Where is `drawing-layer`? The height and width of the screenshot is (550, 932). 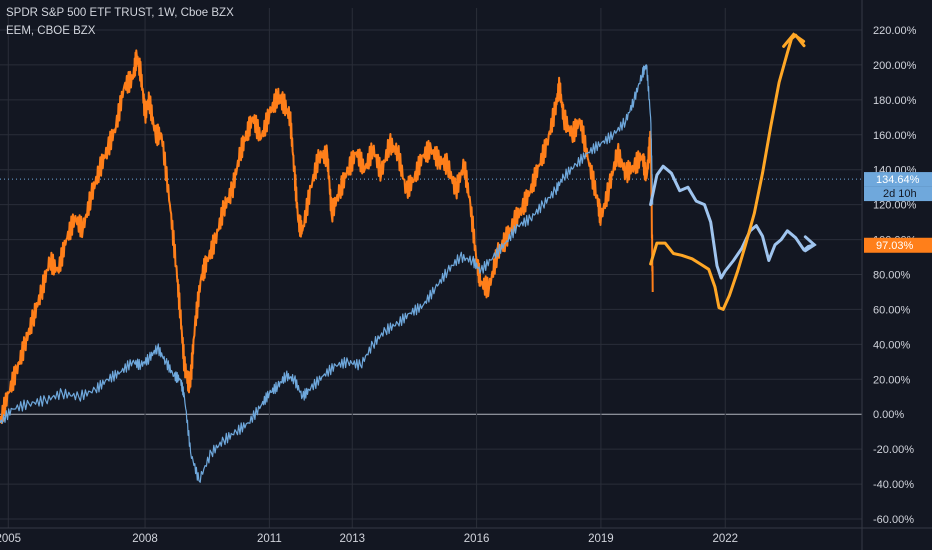
drawing-layer is located at coordinates (733, 171).